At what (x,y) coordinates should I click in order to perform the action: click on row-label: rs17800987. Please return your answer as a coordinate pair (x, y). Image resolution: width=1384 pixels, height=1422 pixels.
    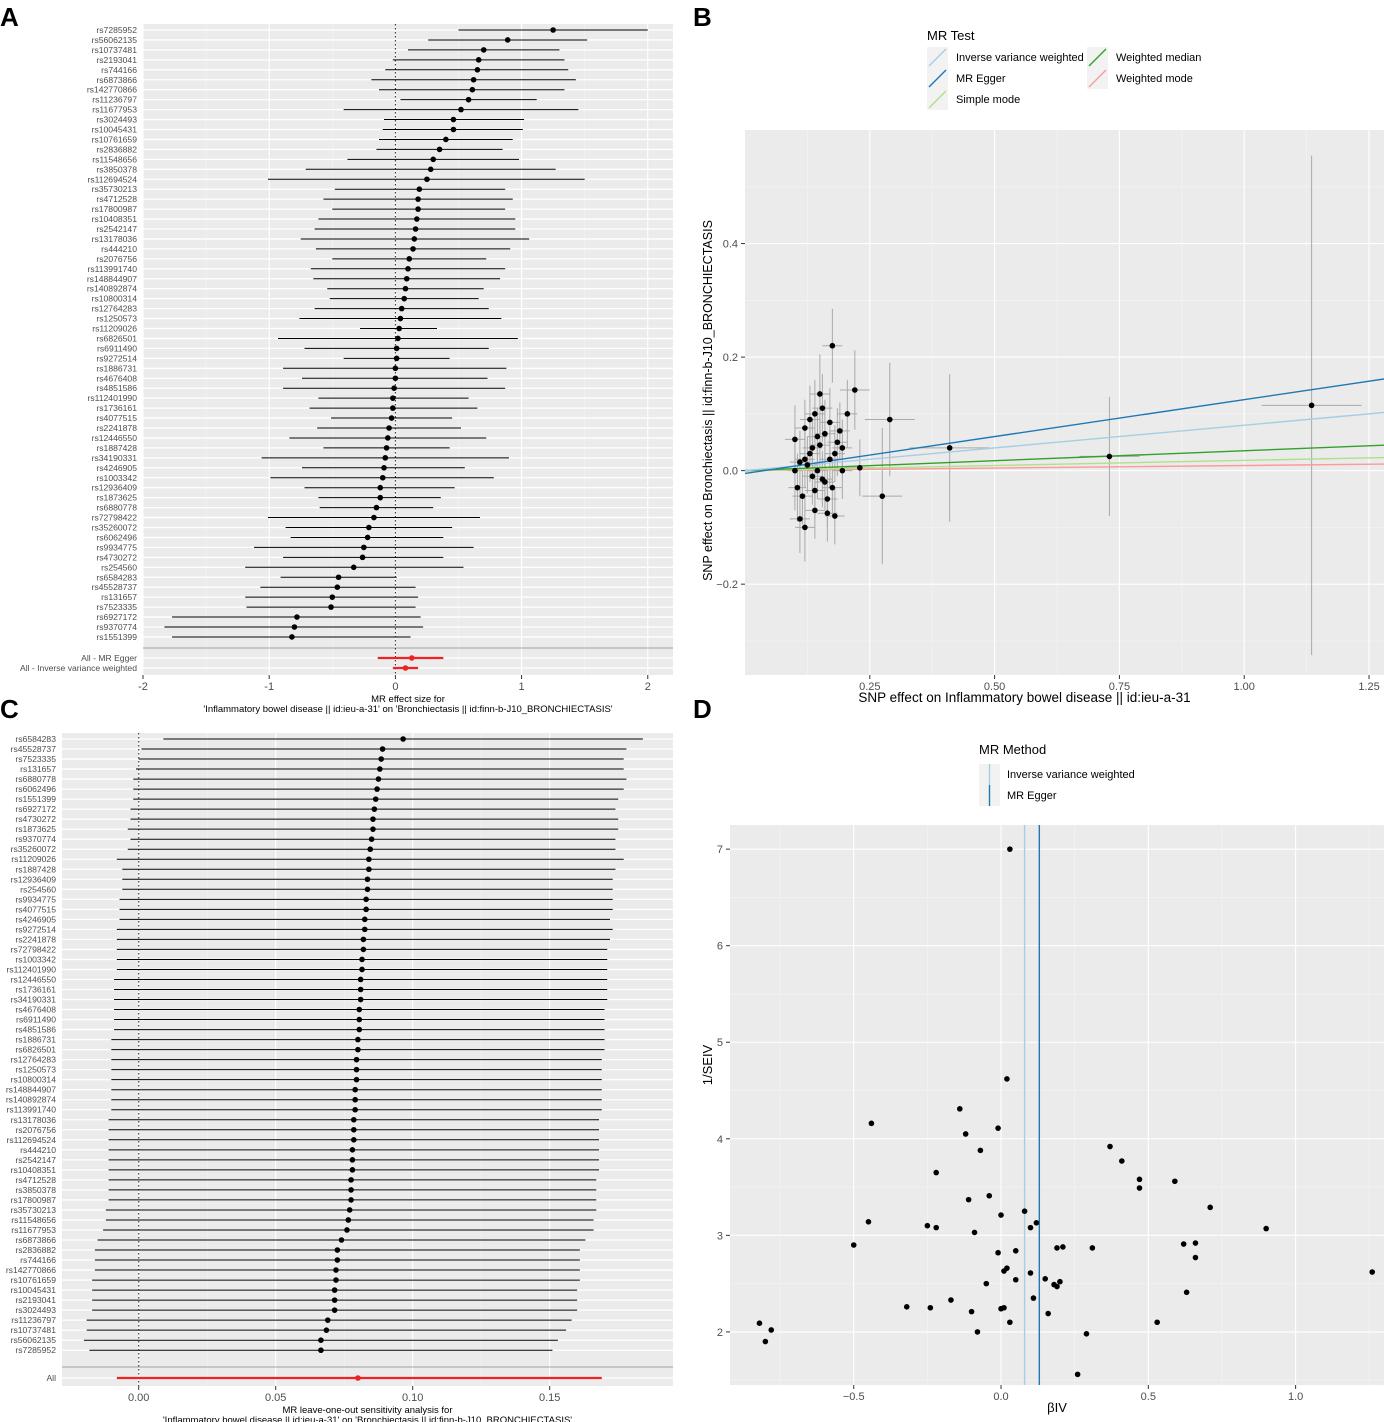
    Looking at the image, I should click on (34, 1200).